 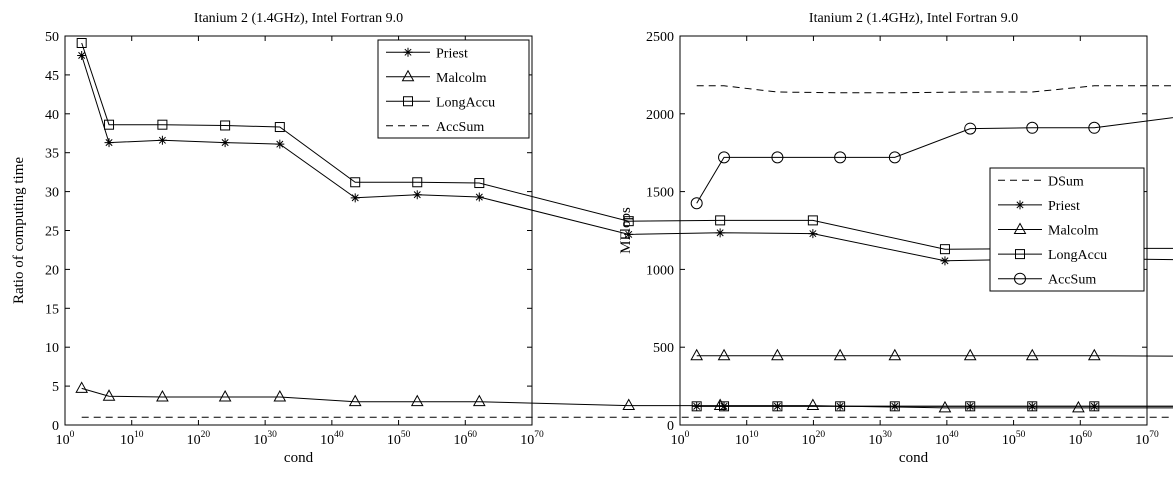 What do you see at coordinates (660, 270) in the screenshot?
I see `y-tick-label: 1000` at bounding box center [660, 270].